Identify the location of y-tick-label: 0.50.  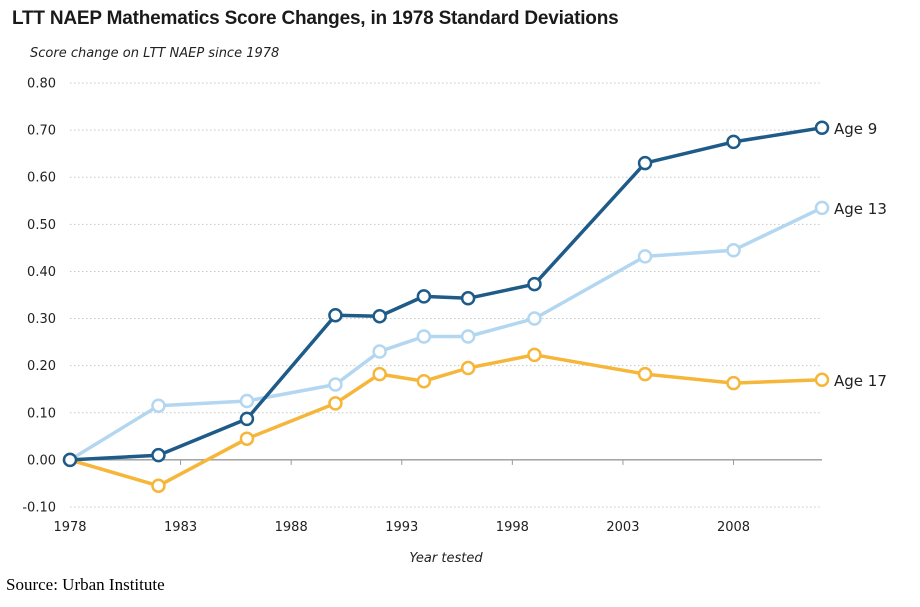
(41, 225).